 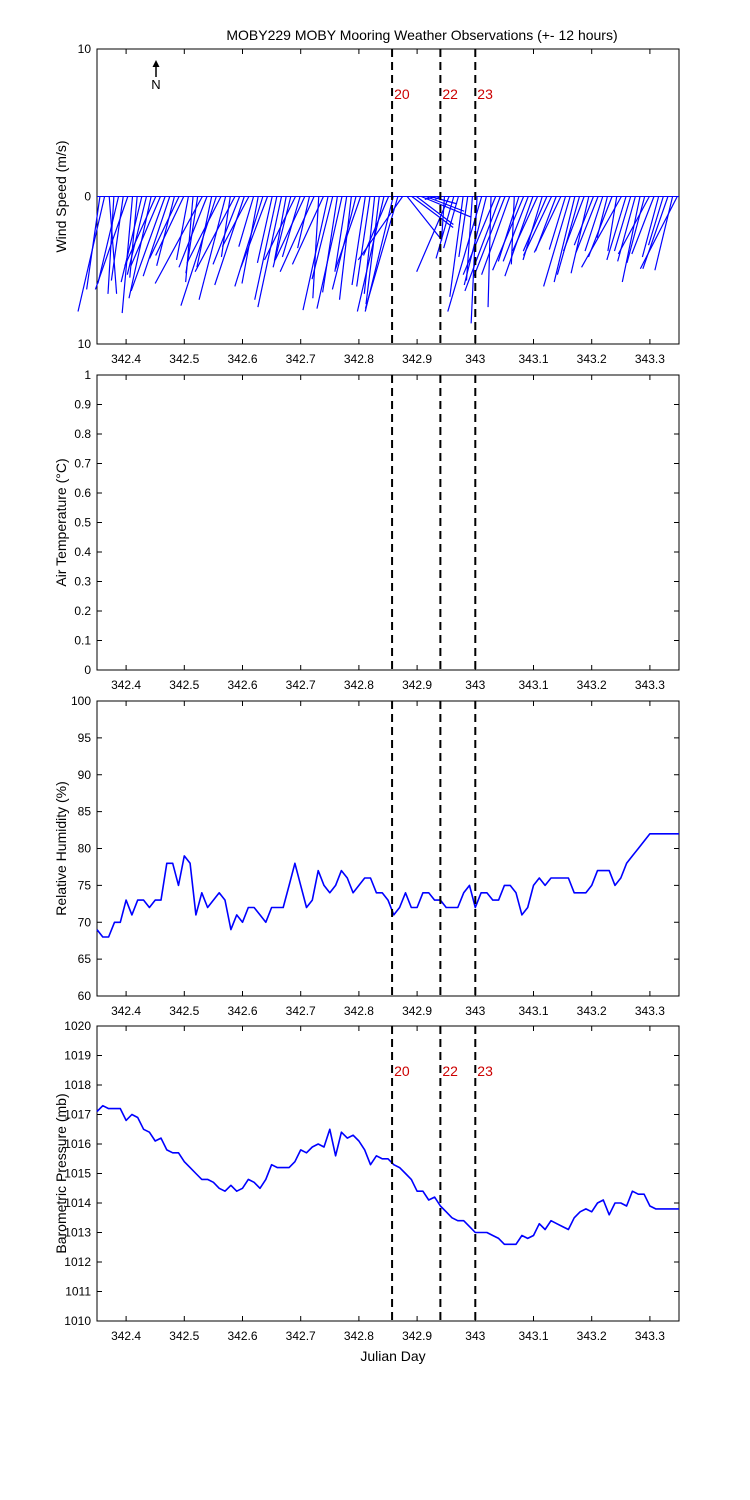 What do you see at coordinates (77, 1203) in the screenshot?
I see `y-tick-label: 1014` at bounding box center [77, 1203].